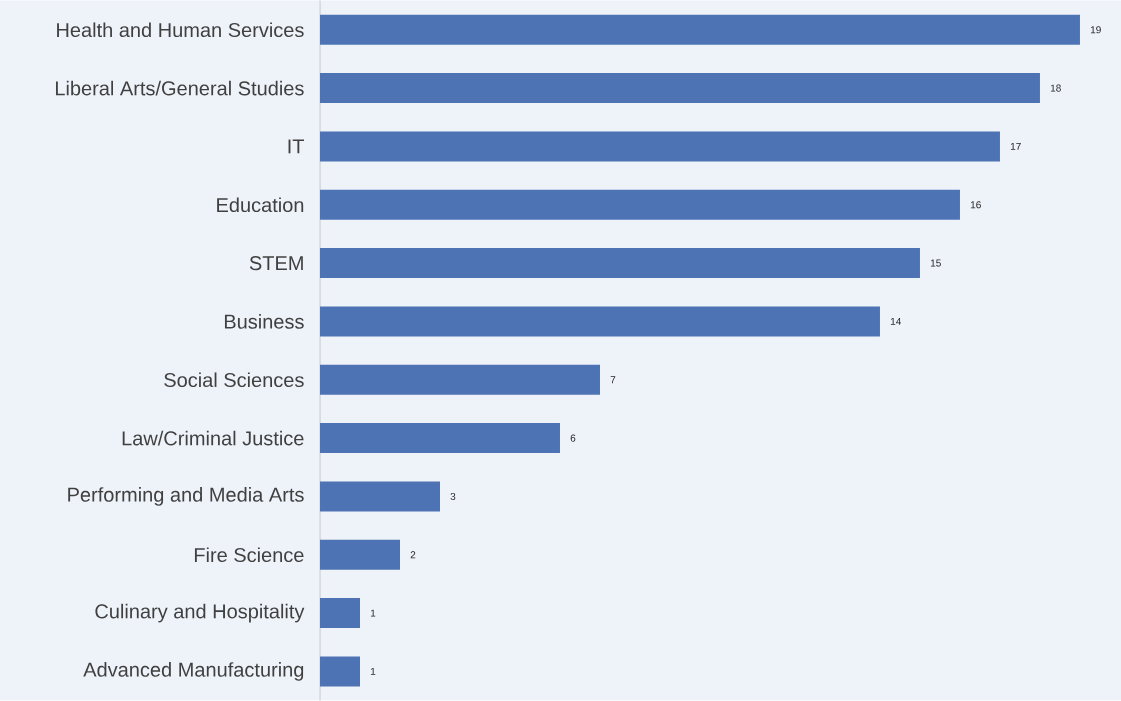 This screenshot has height=701, width=1121. I want to click on y-tick-label: IT, so click(296, 146).